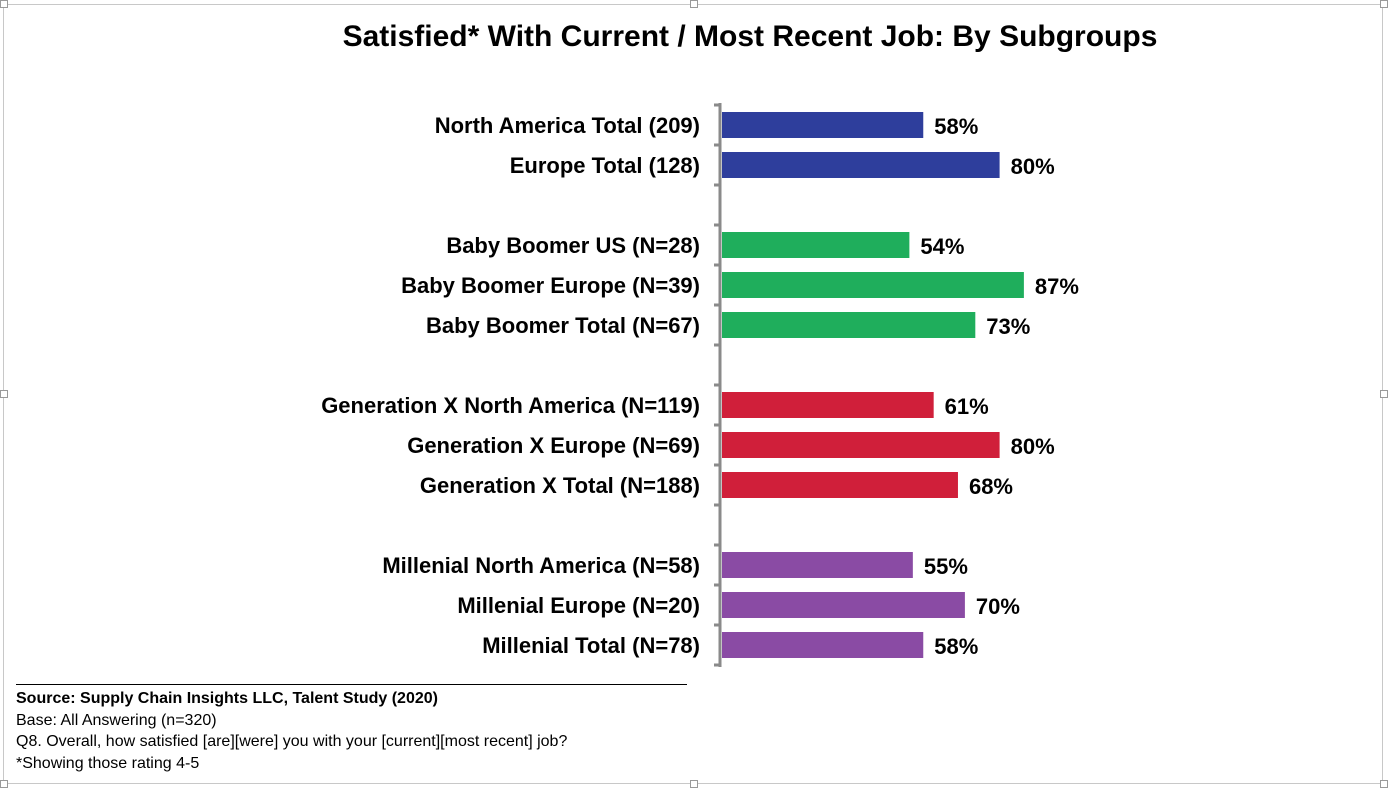 Image resolution: width=1388 pixels, height=788 pixels. What do you see at coordinates (108, 763) in the screenshot?
I see `note-line: *Showing those rating 4-5` at bounding box center [108, 763].